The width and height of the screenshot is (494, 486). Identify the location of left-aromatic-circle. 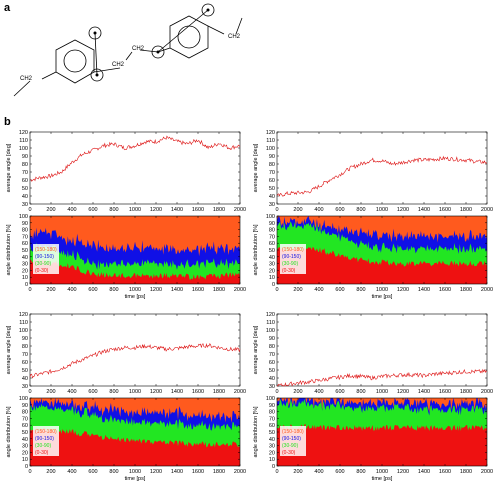
(75, 61).